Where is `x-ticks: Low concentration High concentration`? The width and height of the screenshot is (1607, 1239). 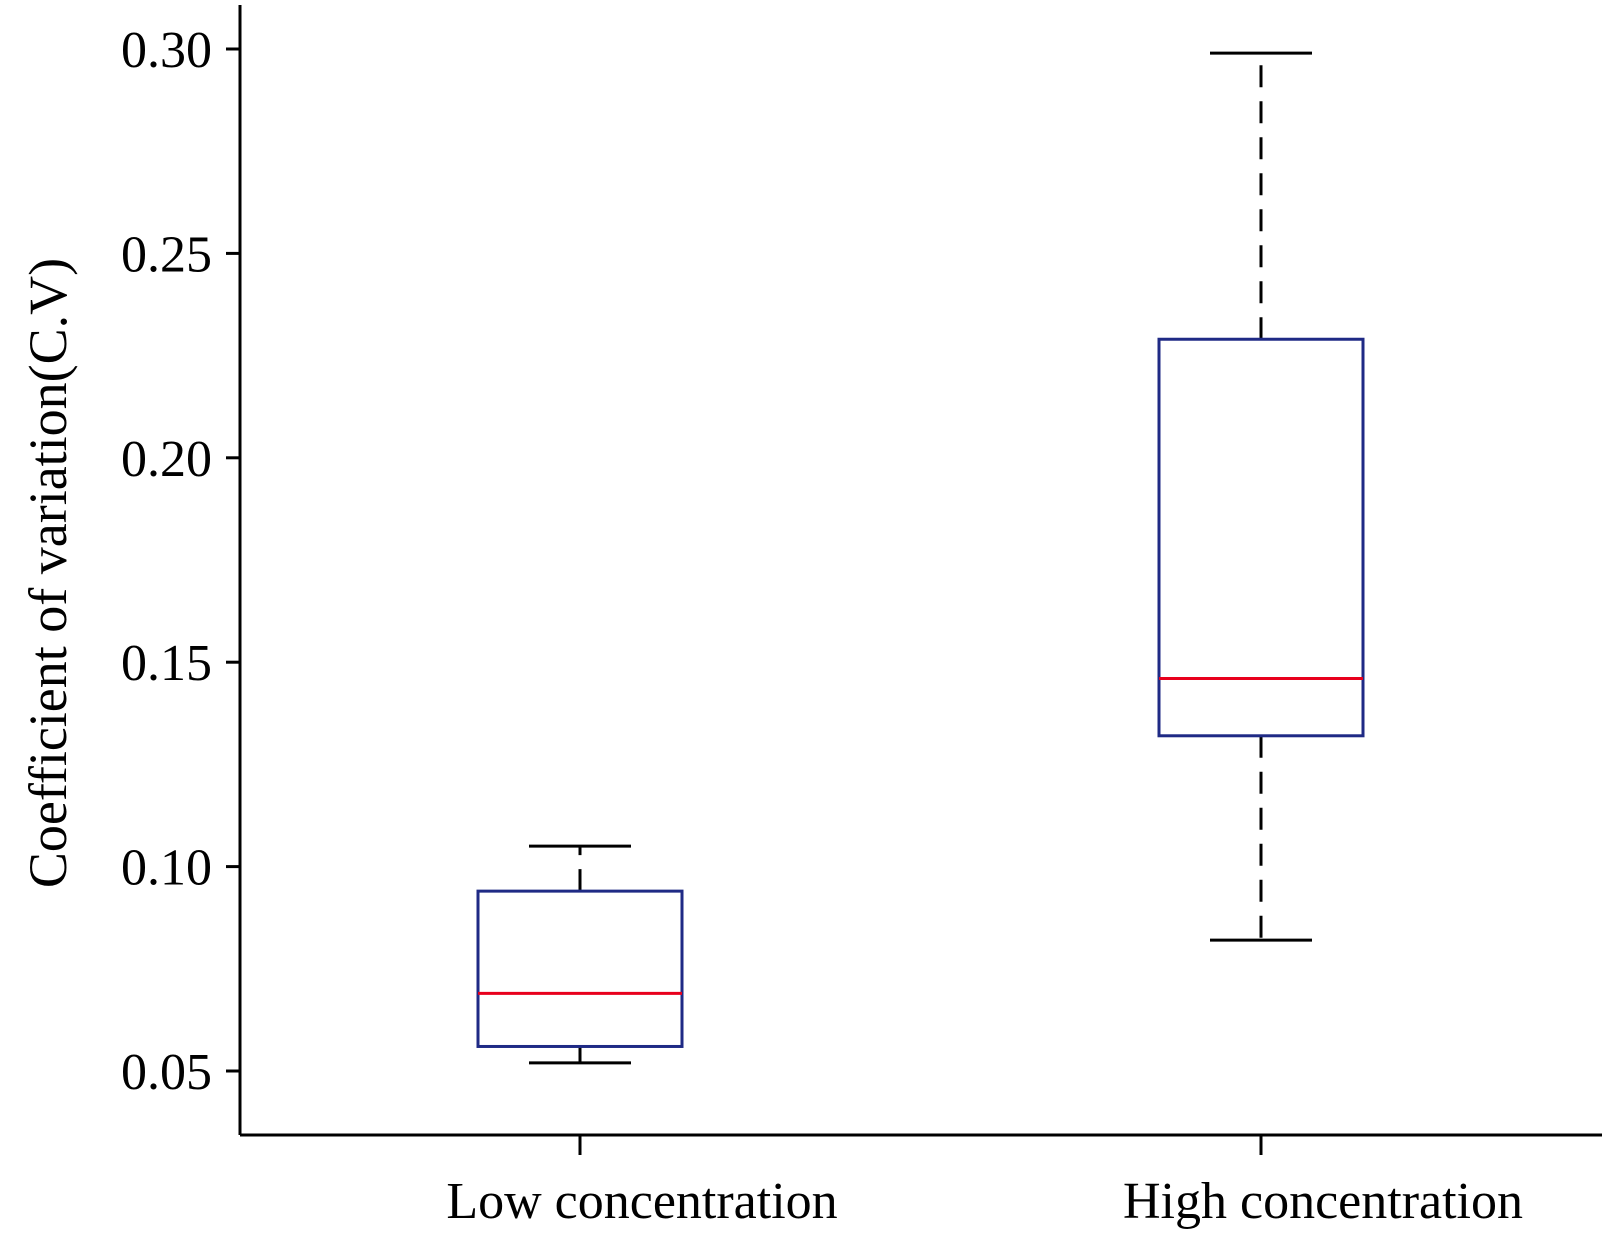 x-ticks: Low concentration High concentration is located at coordinates (984, 1182).